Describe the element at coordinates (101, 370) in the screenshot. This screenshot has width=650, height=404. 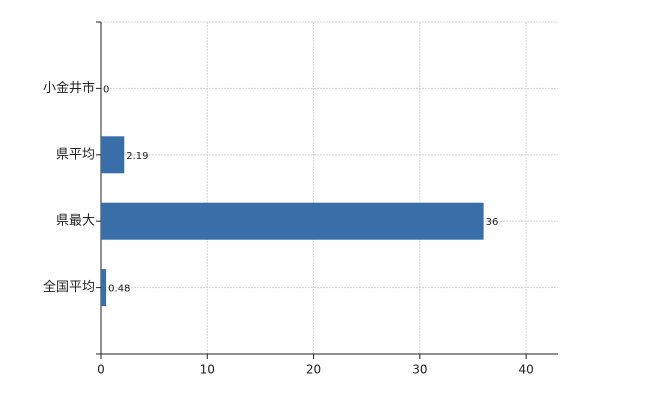
I see `x-tick-label: 0` at that location.